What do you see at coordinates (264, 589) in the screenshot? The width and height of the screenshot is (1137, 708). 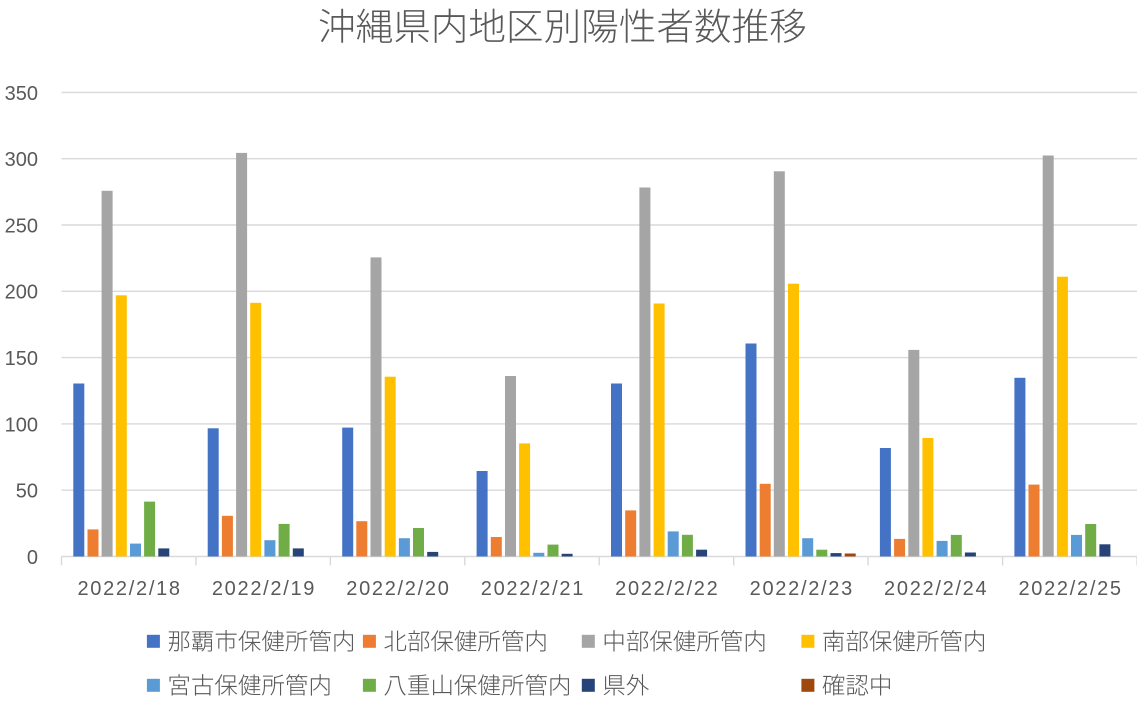 I see `svg-text: 2022/2/19` at bounding box center [264, 589].